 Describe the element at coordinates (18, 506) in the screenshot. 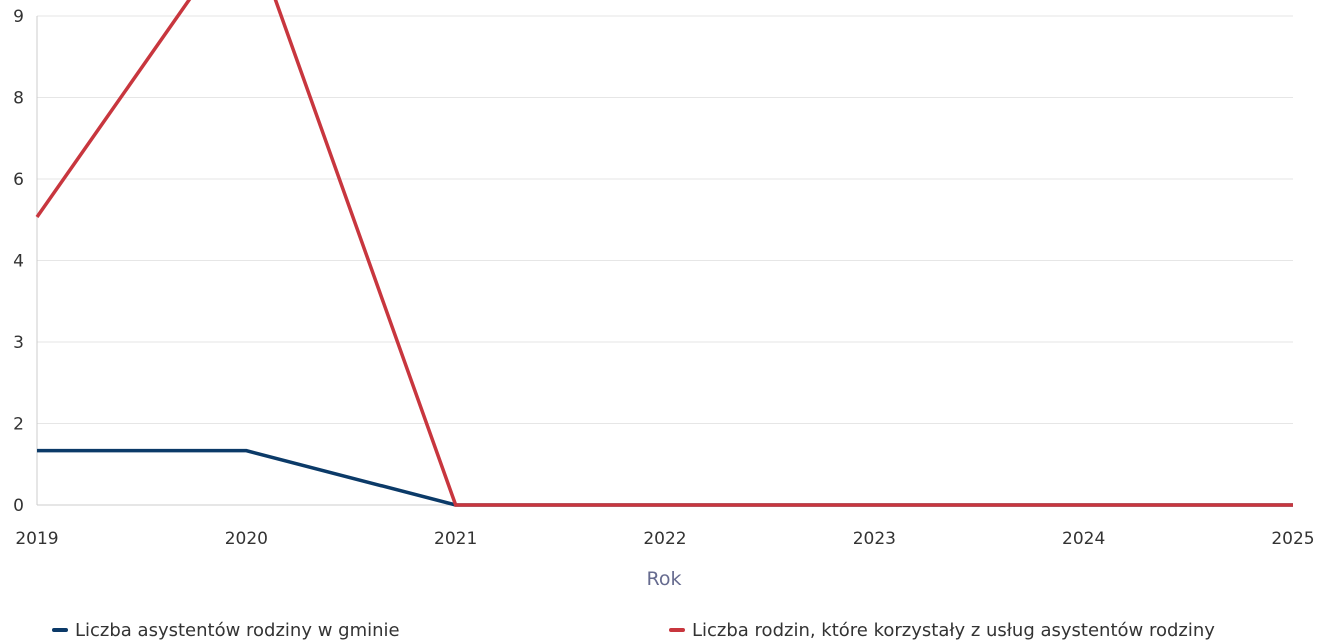

I see `y-tick-label: 0` at that location.